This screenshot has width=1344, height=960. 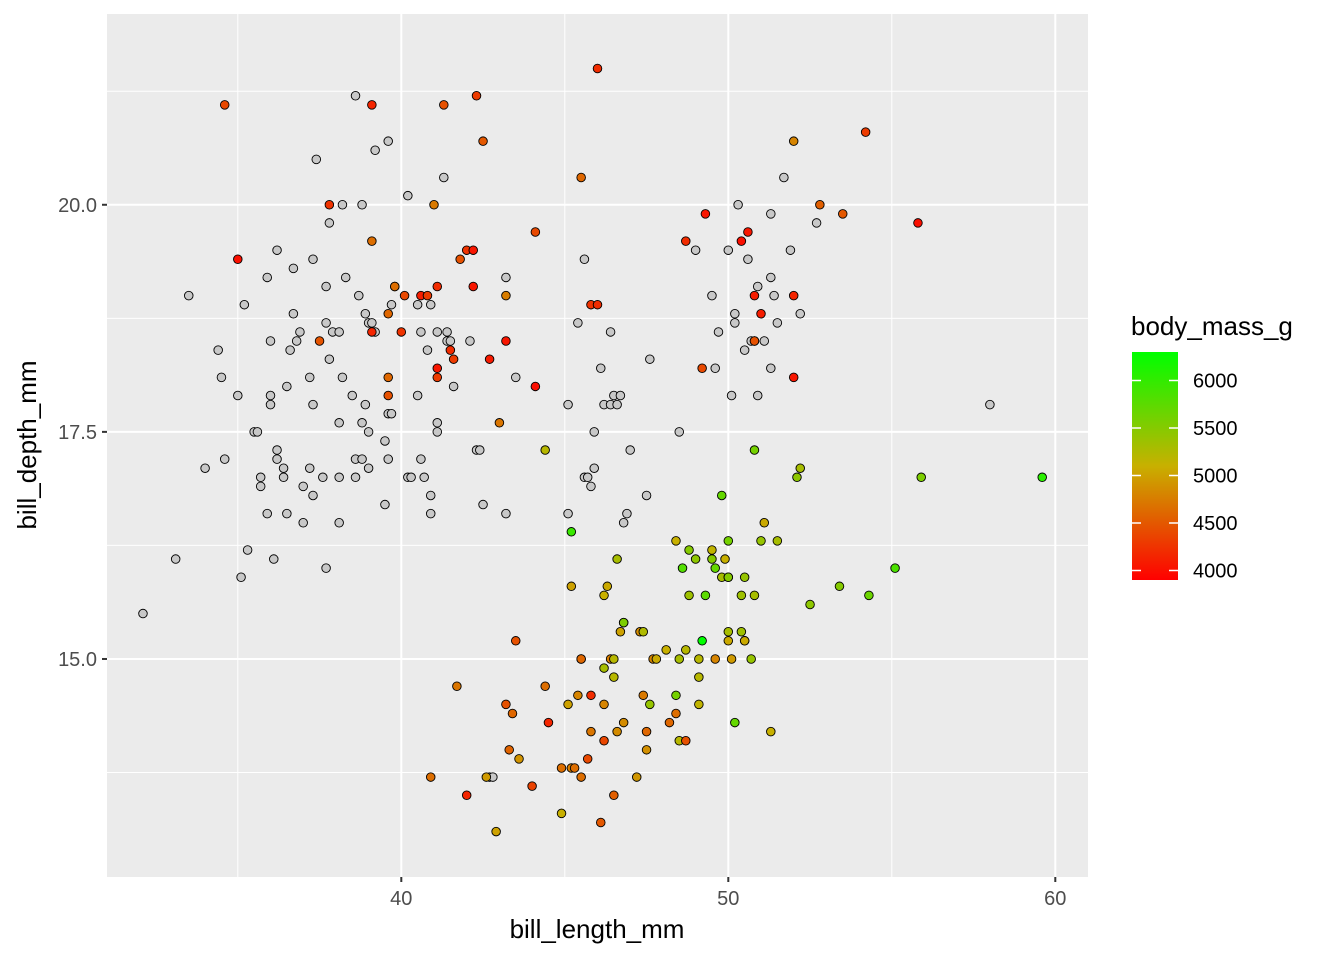 What do you see at coordinates (1215, 382) in the screenshot?
I see `legend-break-label: 6000` at bounding box center [1215, 382].